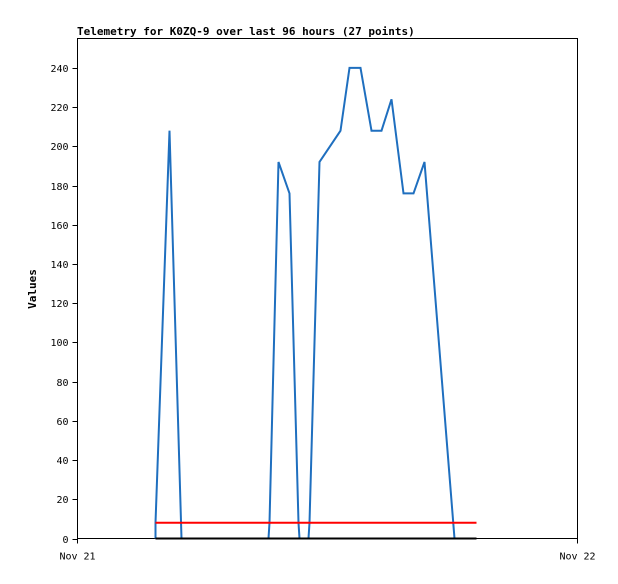 This screenshot has height=584, width=618. I want to click on x-tick-label: Nov 21, so click(77, 557).